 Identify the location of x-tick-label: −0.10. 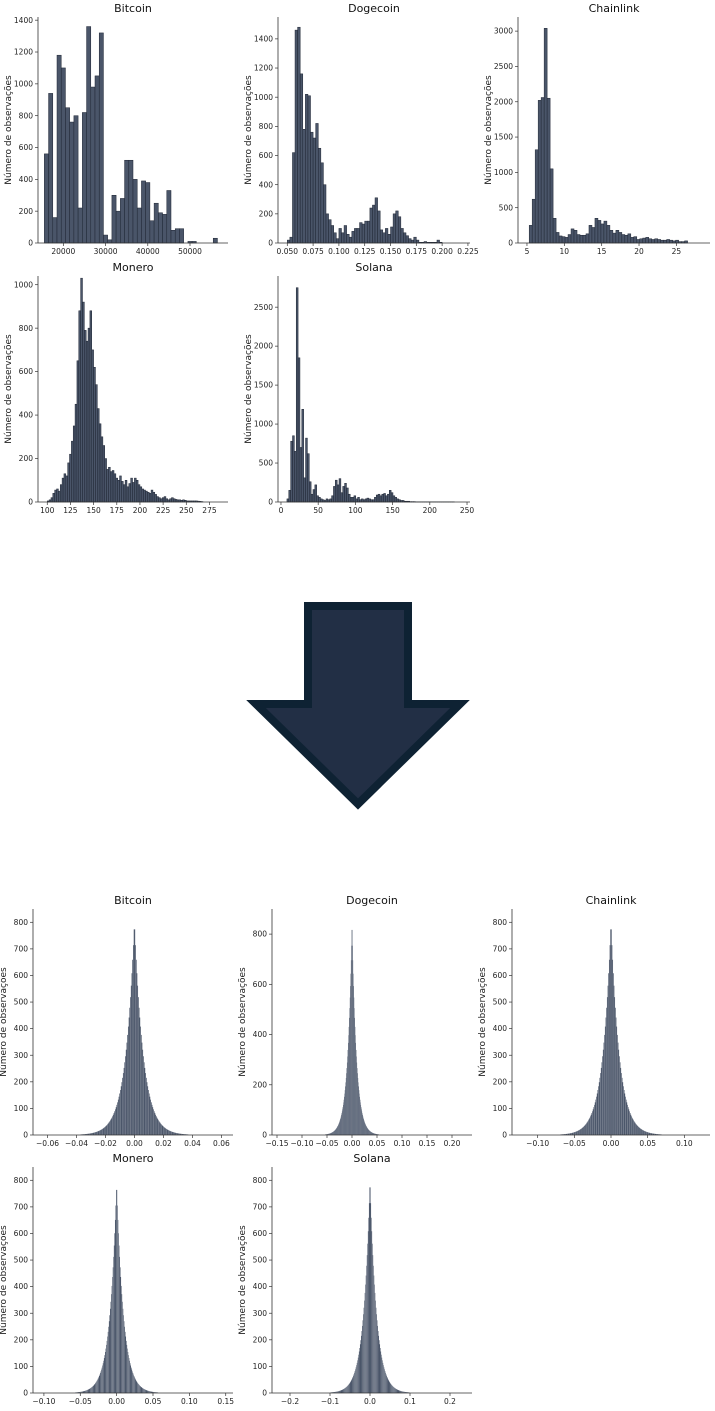
(302, 1143).